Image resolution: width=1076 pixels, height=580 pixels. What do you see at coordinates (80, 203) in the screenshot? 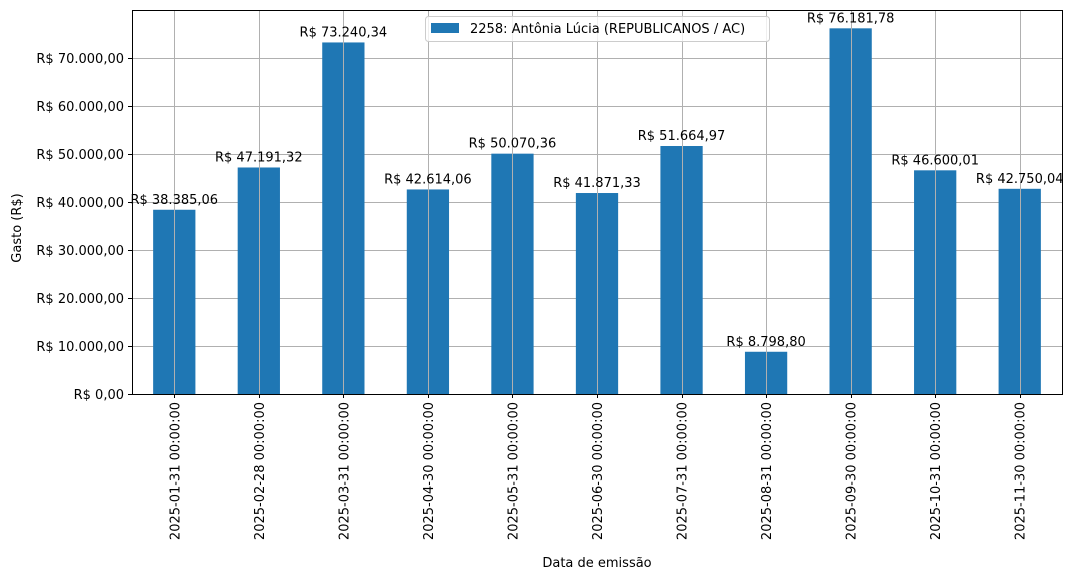
I see `y-tick-label: R$ 40.000,00` at bounding box center [80, 203].